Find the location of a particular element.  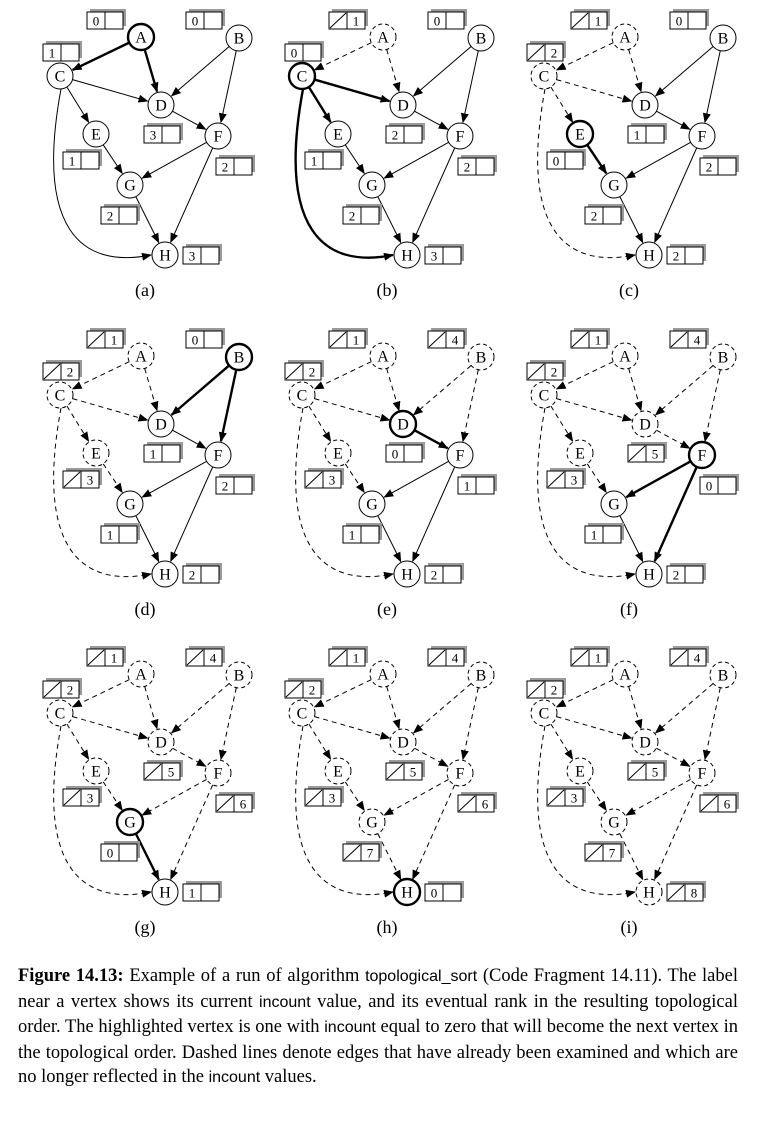

panel-label: (a) is located at coordinates (145, 290).